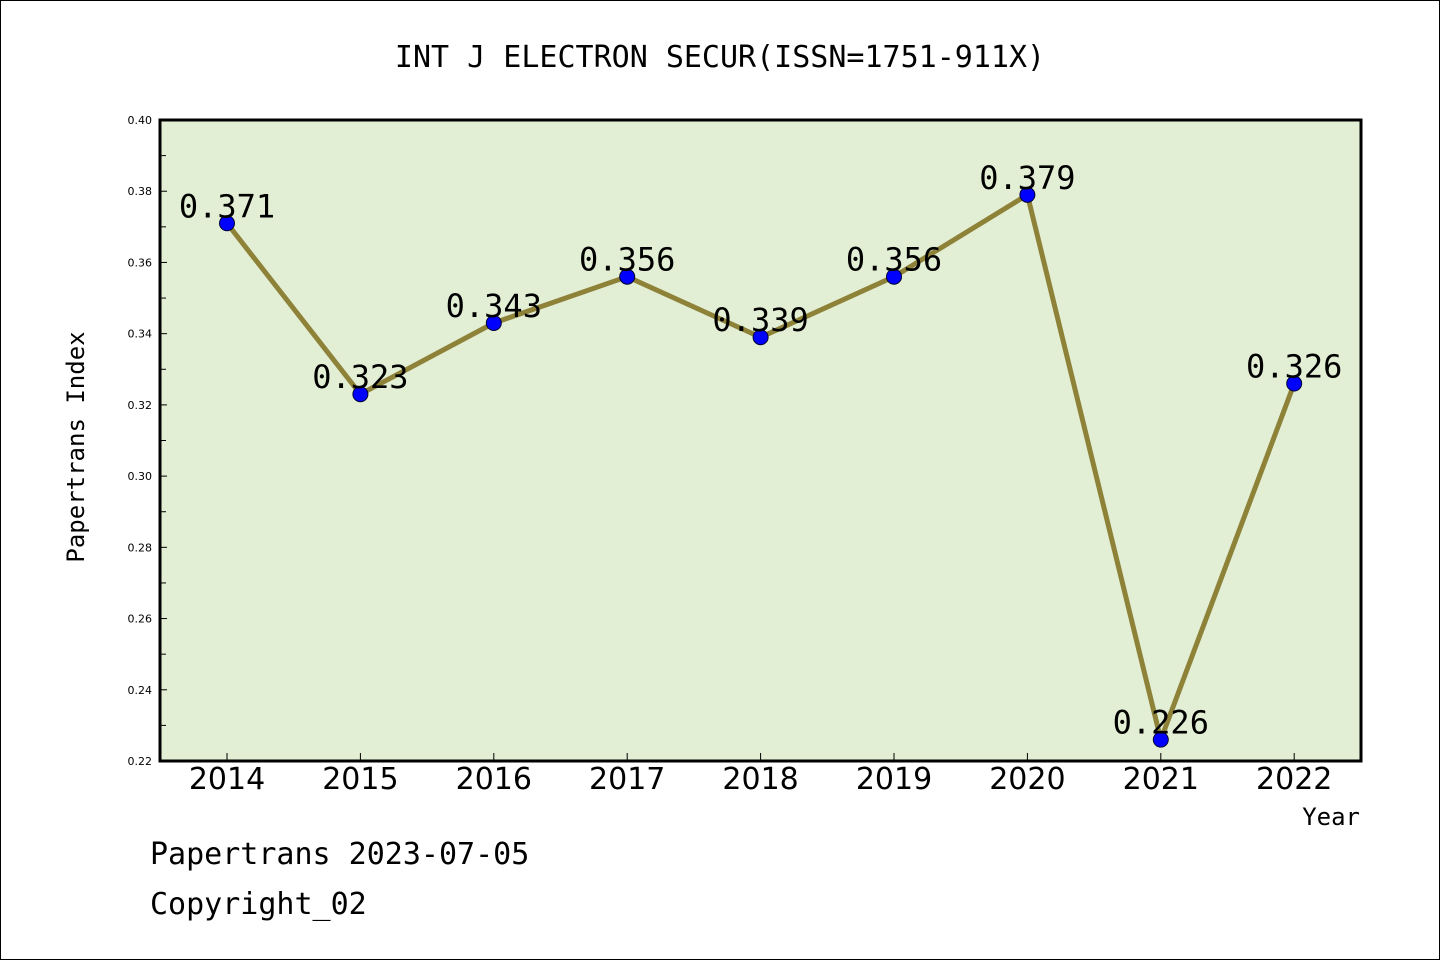 The height and width of the screenshot is (960, 1440). Describe the element at coordinates (1331, 817) in the screenshot. I see `x-axis-label: Year` at that location.